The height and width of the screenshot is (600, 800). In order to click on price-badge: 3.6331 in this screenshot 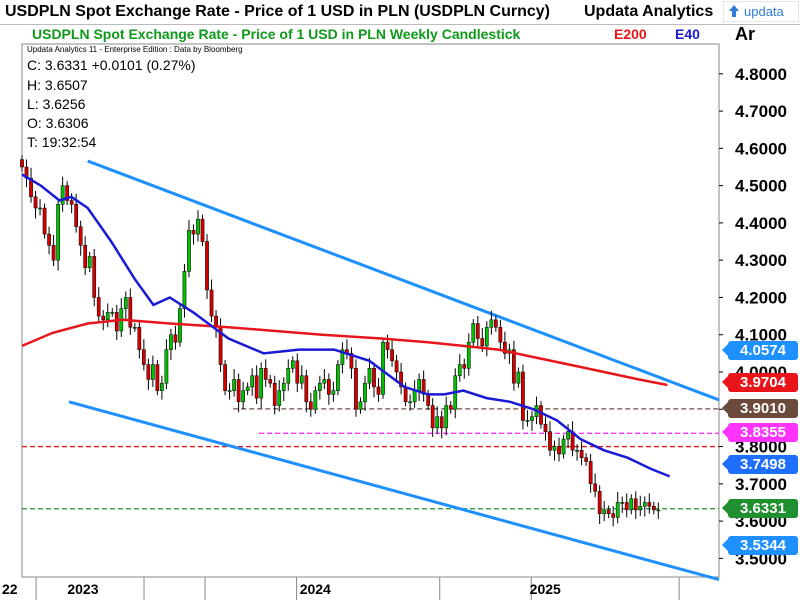, I will do `click(760, 508)`.